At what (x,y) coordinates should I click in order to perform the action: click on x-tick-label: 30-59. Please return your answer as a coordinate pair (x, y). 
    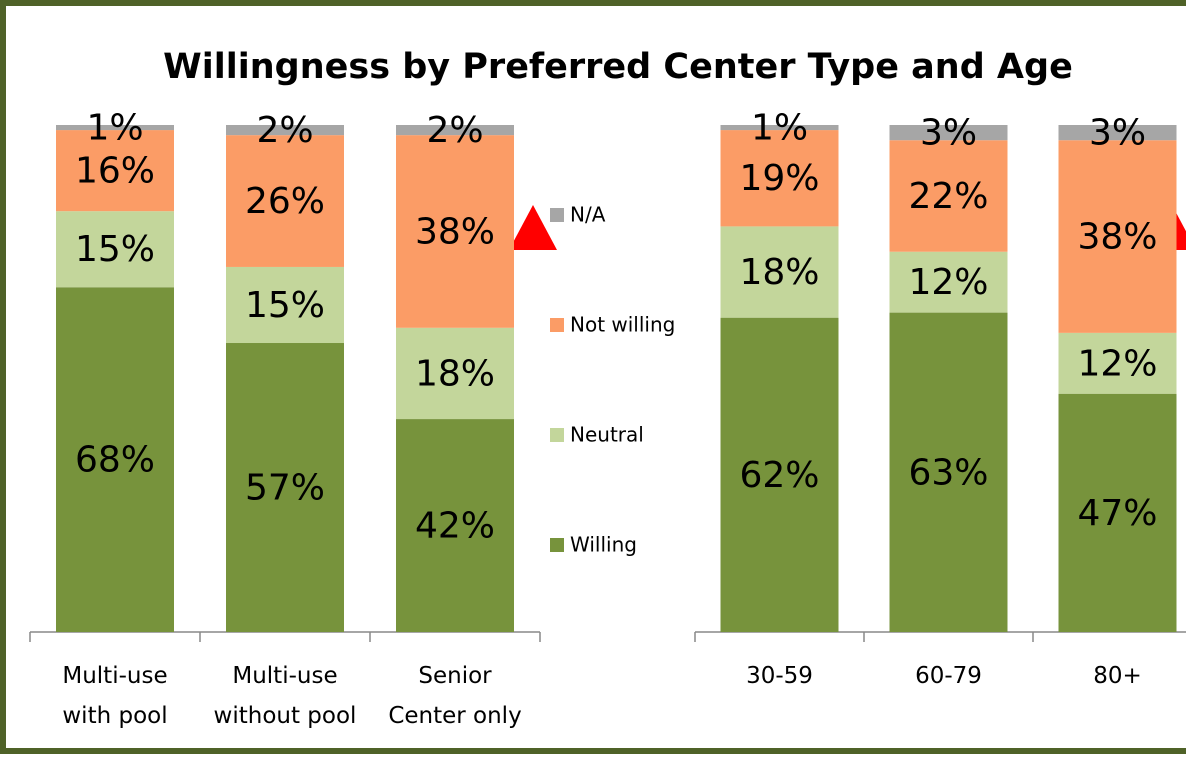
    Looking at the image, I should click on (779, 676).